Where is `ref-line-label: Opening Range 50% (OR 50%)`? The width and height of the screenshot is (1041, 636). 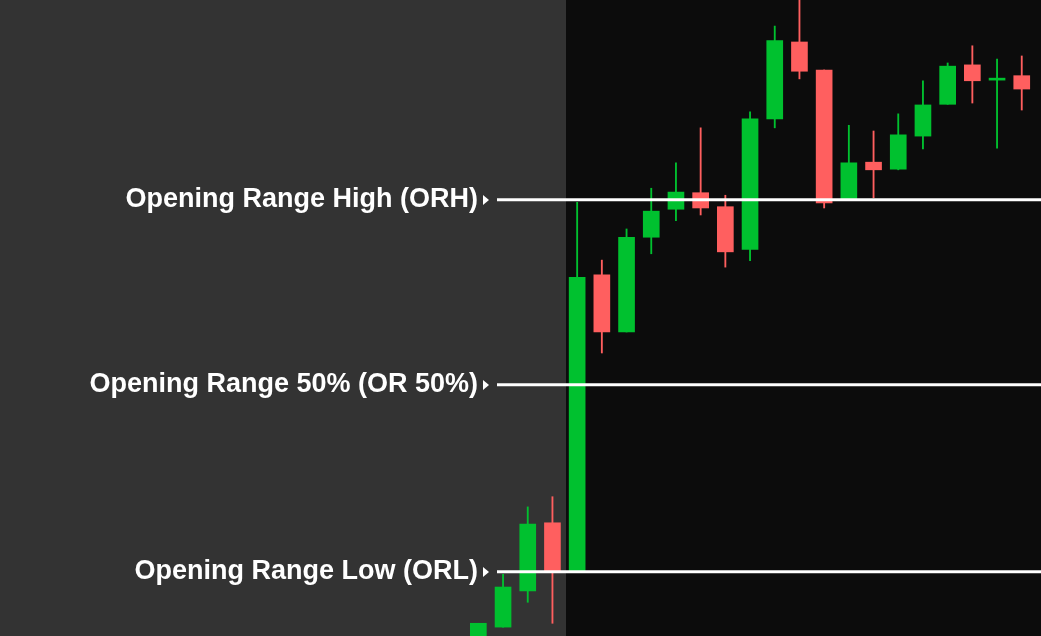 ref-line-label: Opening Range 50% (OR 50%) is located at coordinates (283, 383).